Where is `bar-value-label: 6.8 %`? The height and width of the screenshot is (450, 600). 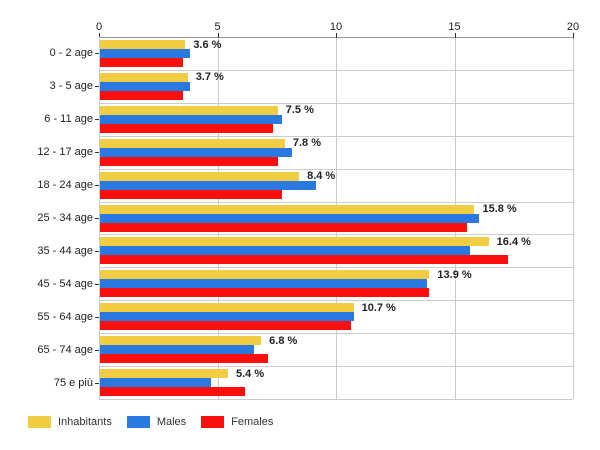 bar-value-label: 6.8 % is located at coordinates (283, 340).